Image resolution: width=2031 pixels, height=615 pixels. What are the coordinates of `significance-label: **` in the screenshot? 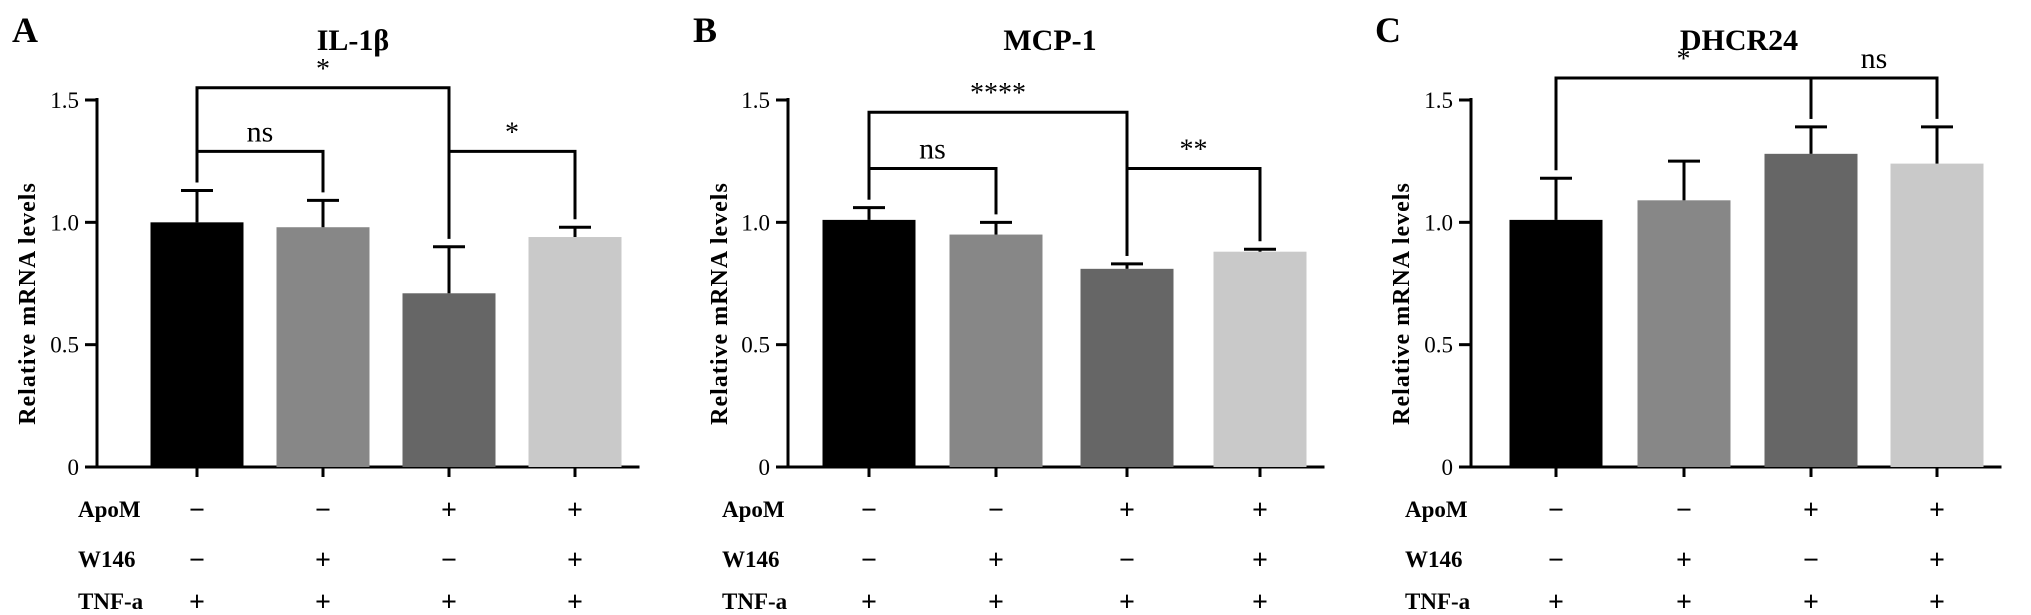 It's located at (1194, 150).